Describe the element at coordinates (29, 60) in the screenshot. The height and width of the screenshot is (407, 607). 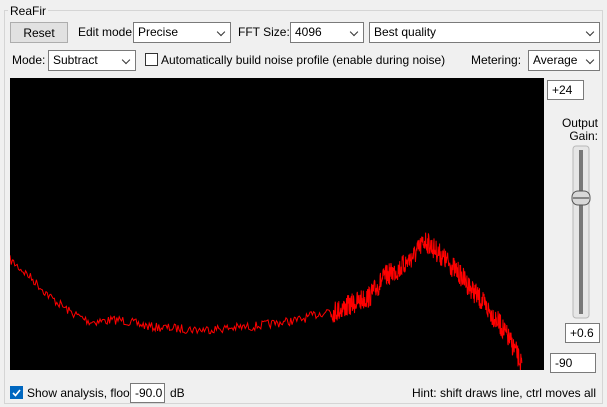
I see `mode-label: Mode:` at that location.